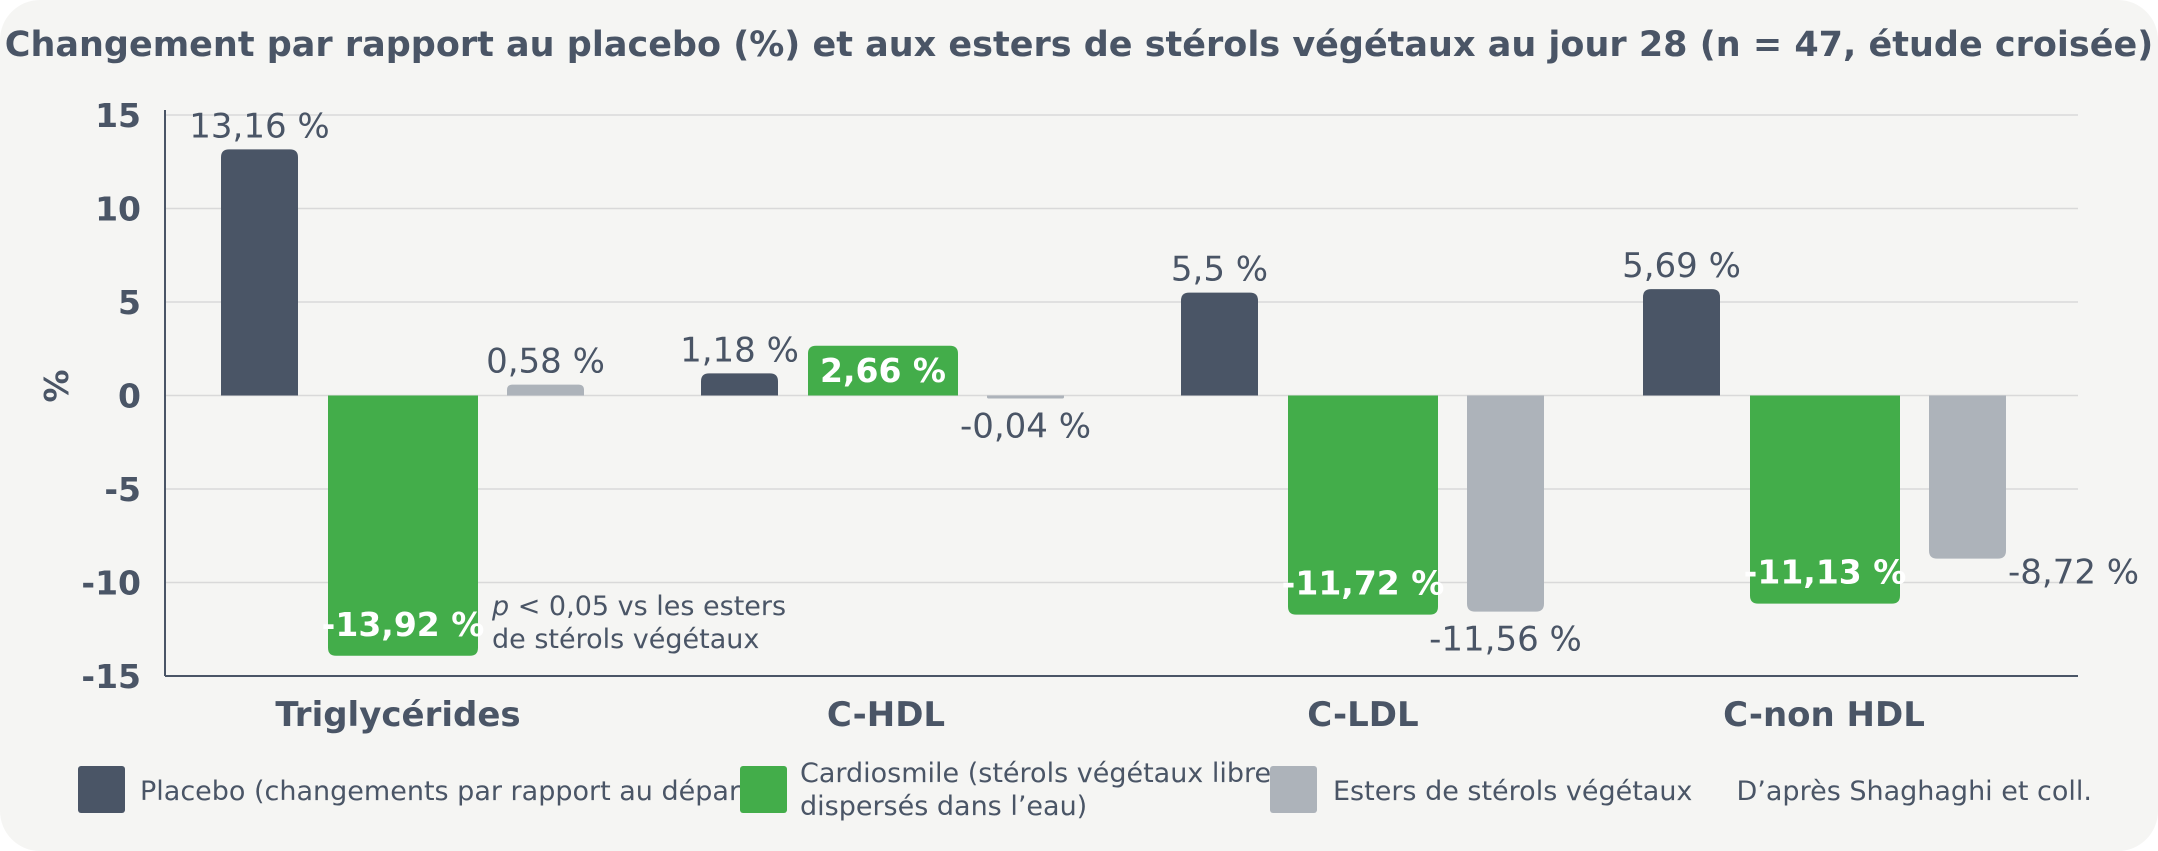 This screenshot has width=2158, height=851. Describe the element at coordinates (1363, 583) in the screenshot. I see `data-label: -11,72 %` at that location.